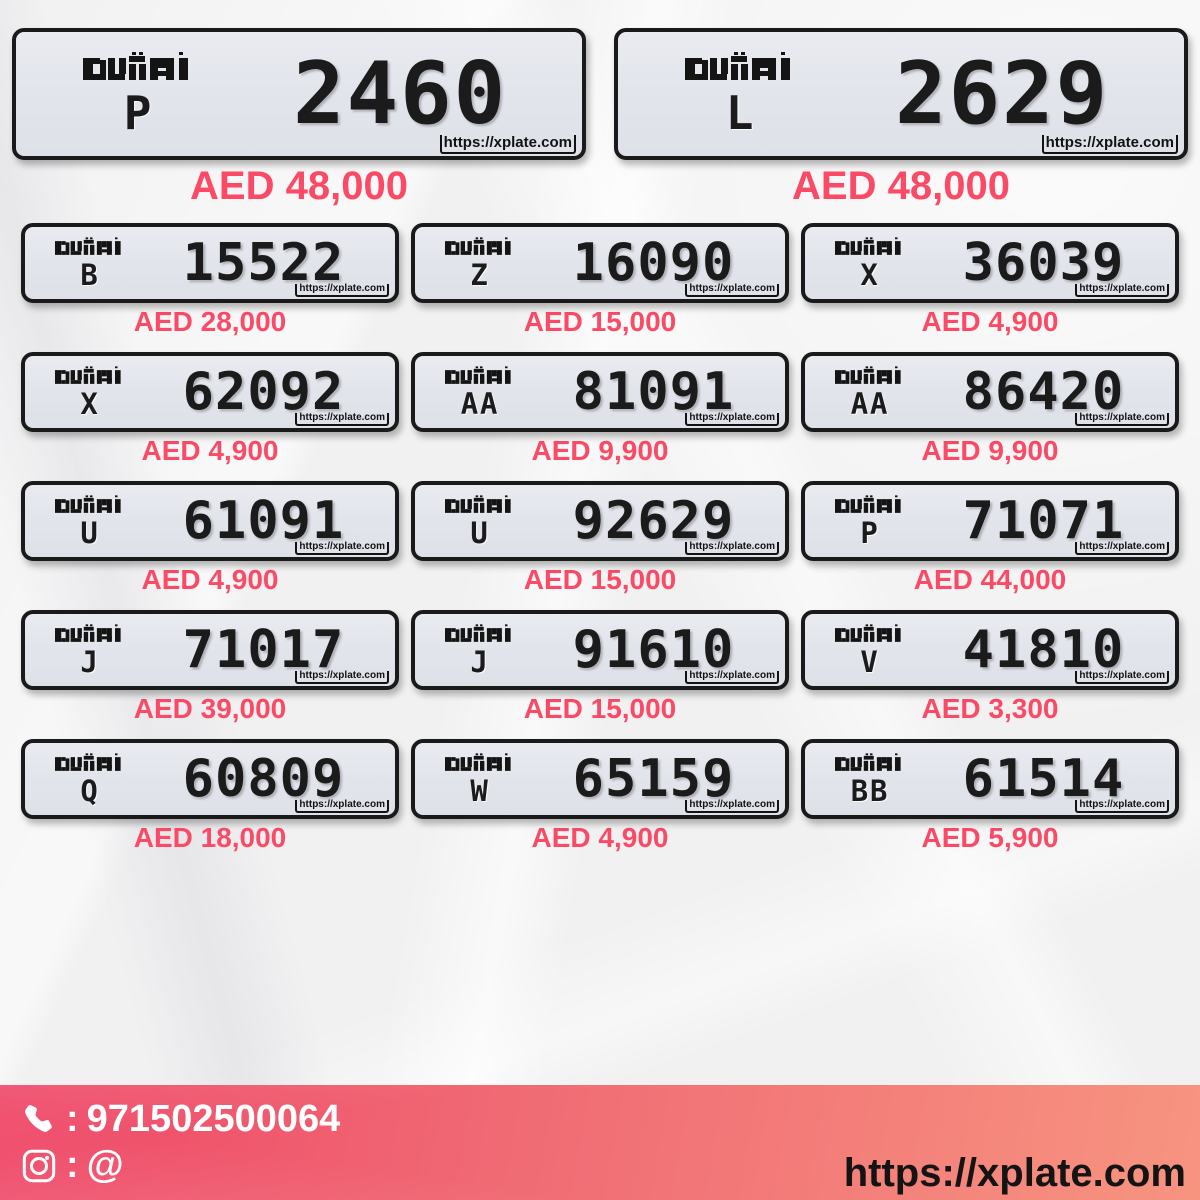 This screenshot has width=1200, height=1200. What do you see at coordinates (39, 1166) in the screenshot?
I see `instagram-icon` at bounding box center [39, 1166].